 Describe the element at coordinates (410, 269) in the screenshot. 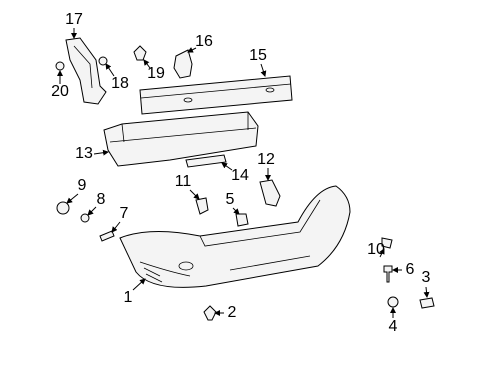

I see `callout-number: 6` at that location.